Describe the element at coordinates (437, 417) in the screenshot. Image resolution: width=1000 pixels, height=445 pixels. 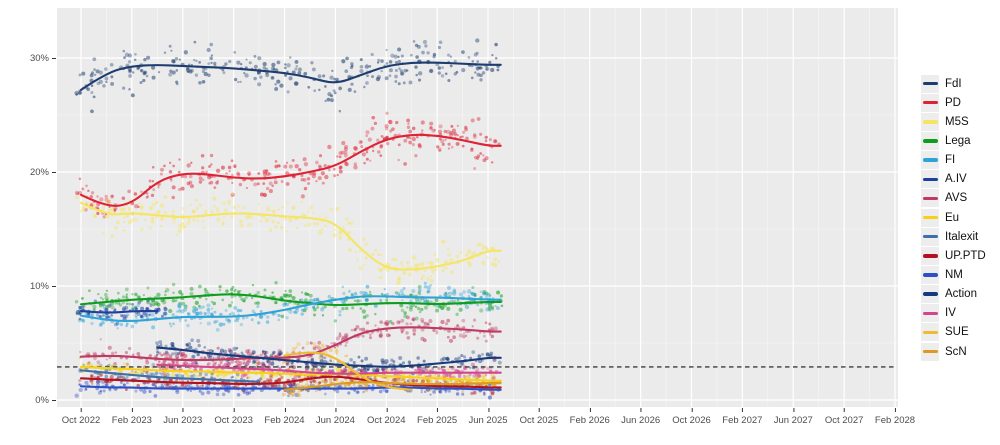
I see `x-axis-tick-label: Feb 2025` at that location.